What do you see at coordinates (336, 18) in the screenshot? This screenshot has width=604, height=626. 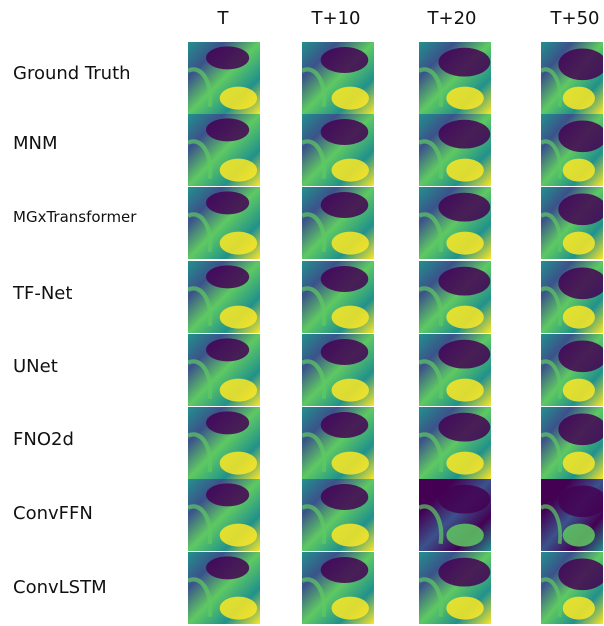 I see `column-header-t10: T+10` at bounding box center [336, 18].